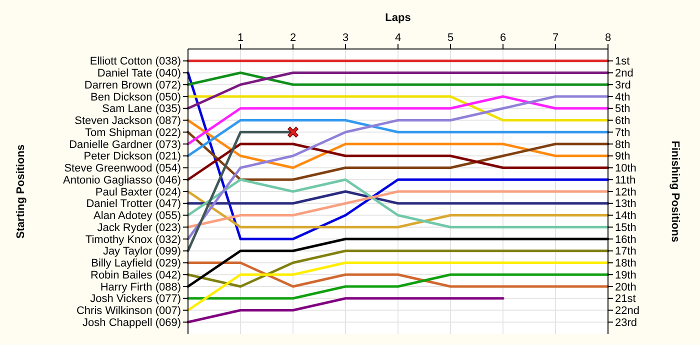 This screenshot has height=345, width=700. I want to click on y2-tick-label: 7th, so click(622, 132).